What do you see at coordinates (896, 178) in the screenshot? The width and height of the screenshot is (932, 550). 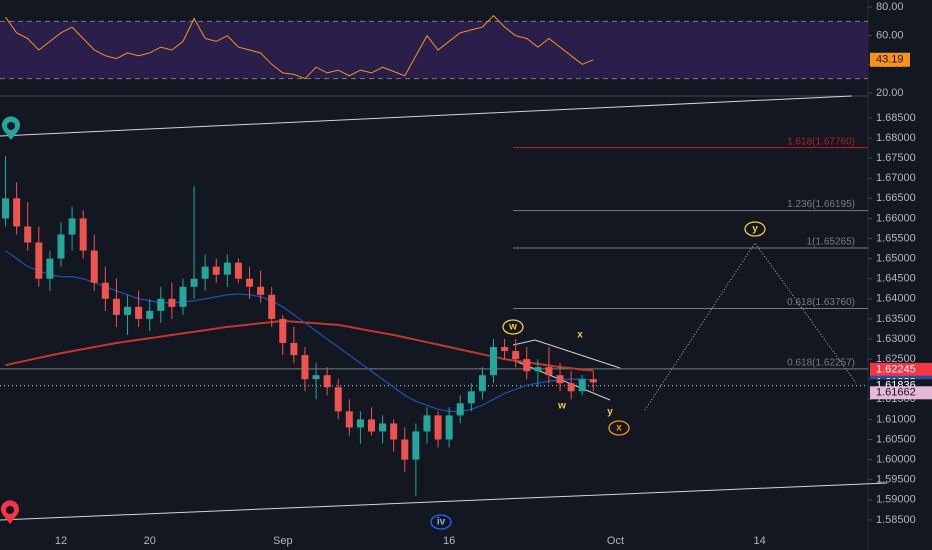 I see `y-tick-label: 1.67000` at bounding box center [896, 178].